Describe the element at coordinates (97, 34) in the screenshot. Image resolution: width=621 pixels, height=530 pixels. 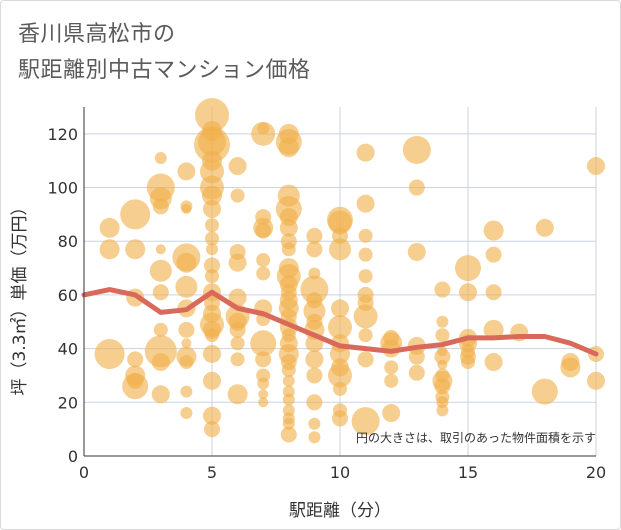
I see `chart-title-line1: 香川県高松市の` at that location.